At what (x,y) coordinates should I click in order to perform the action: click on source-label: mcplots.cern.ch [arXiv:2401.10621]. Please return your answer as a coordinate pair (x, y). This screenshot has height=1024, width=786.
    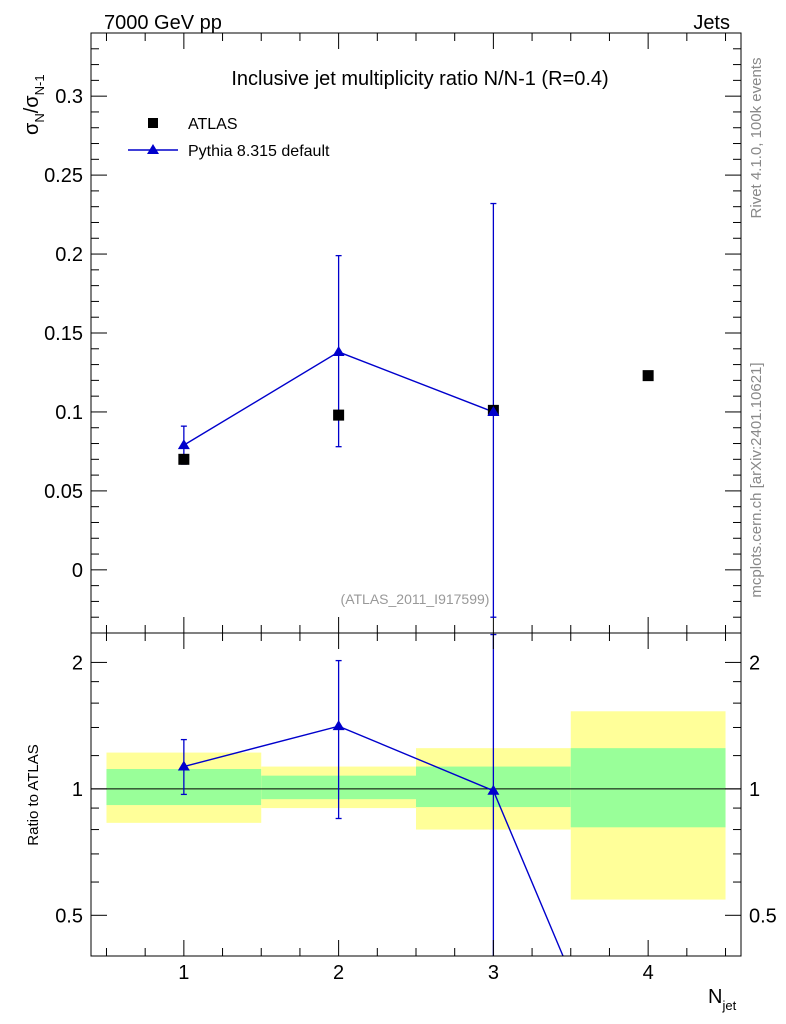
    Looking at the image, I should click on (756, 479).